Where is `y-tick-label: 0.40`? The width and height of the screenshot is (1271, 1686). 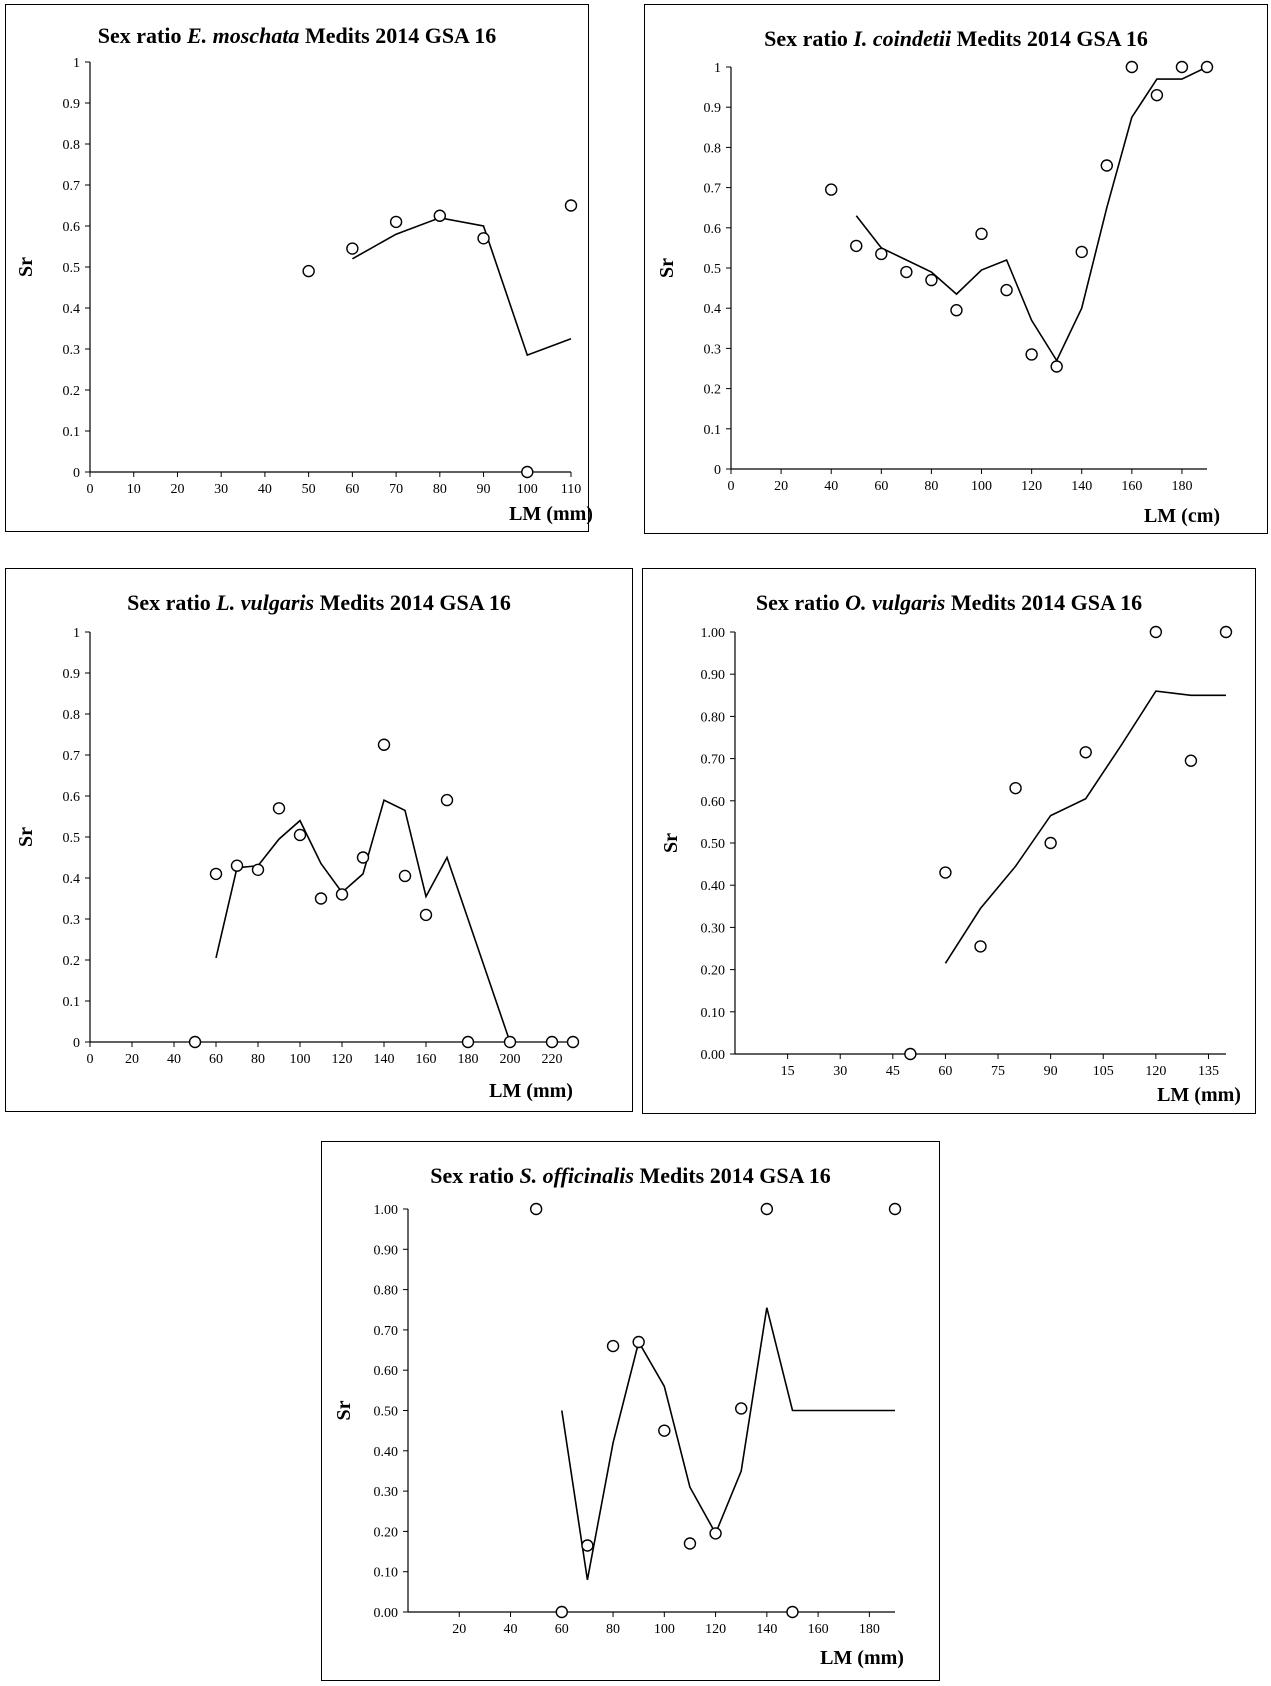
y-tick-label: 0.40 is located at coordinates (713, 886).